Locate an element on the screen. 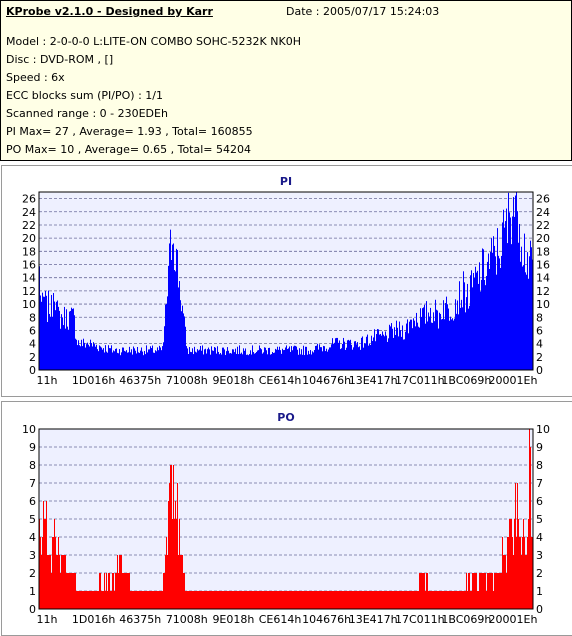 The width and height of the screenshot is (572, 636). x-tick-label: 11h is located at coordinates (47, 380).